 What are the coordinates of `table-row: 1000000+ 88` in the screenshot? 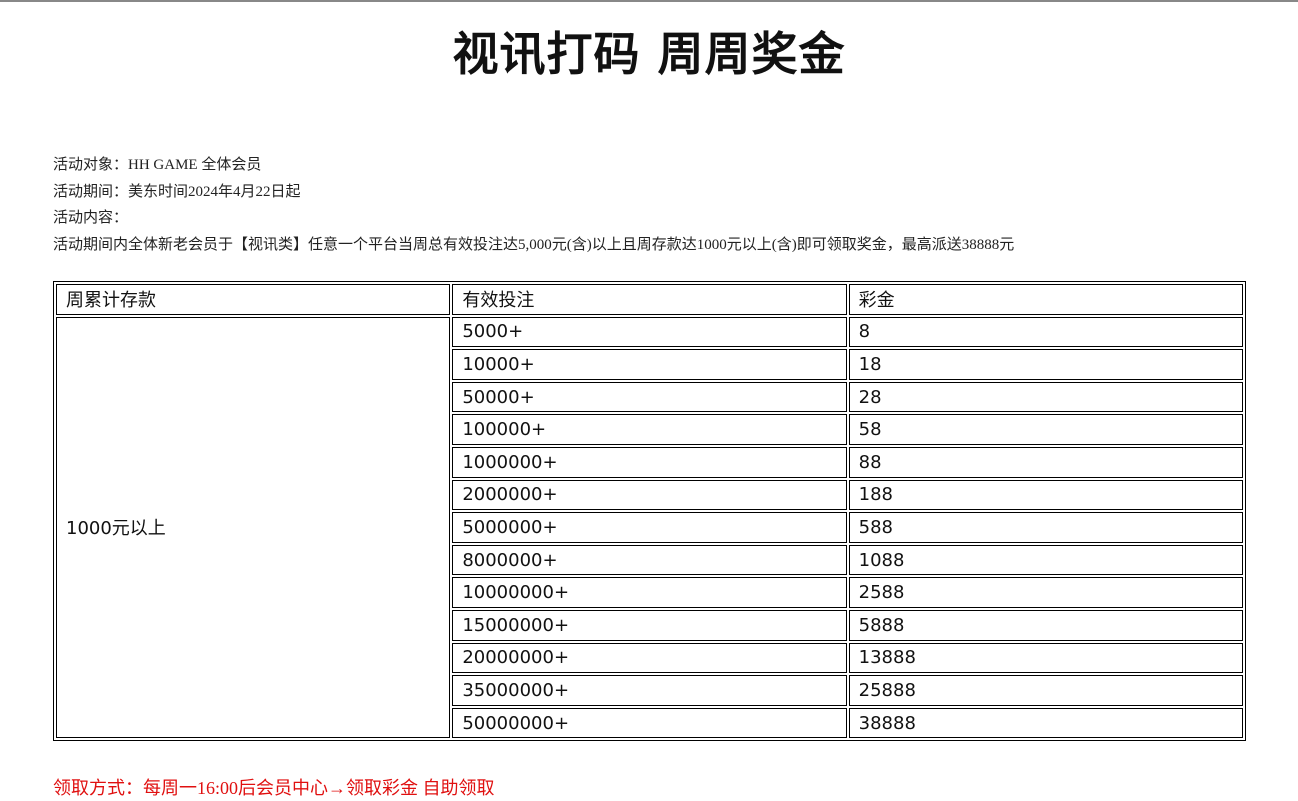 It's located at (649, 462).